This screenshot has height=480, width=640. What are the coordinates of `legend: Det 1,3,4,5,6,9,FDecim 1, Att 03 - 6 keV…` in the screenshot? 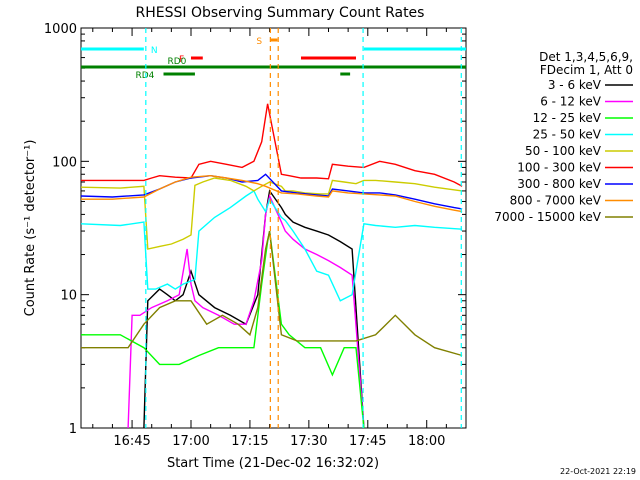 It's located at (563, 137).